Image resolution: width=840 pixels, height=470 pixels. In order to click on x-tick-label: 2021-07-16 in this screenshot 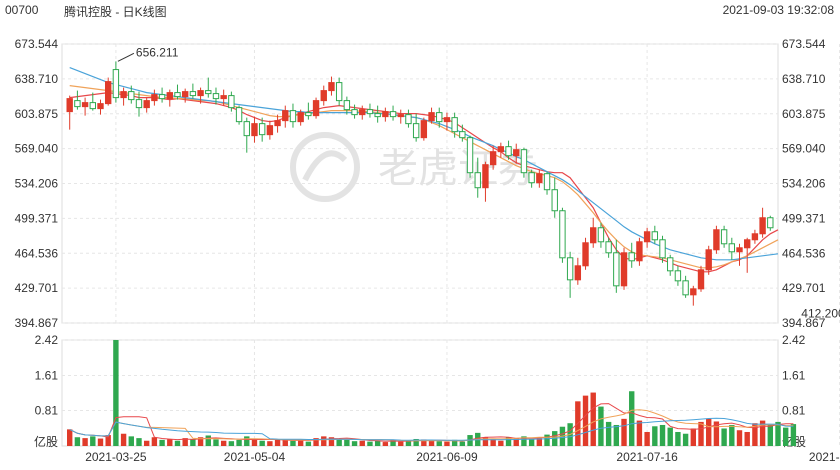, I will do `click(647, 457)`.